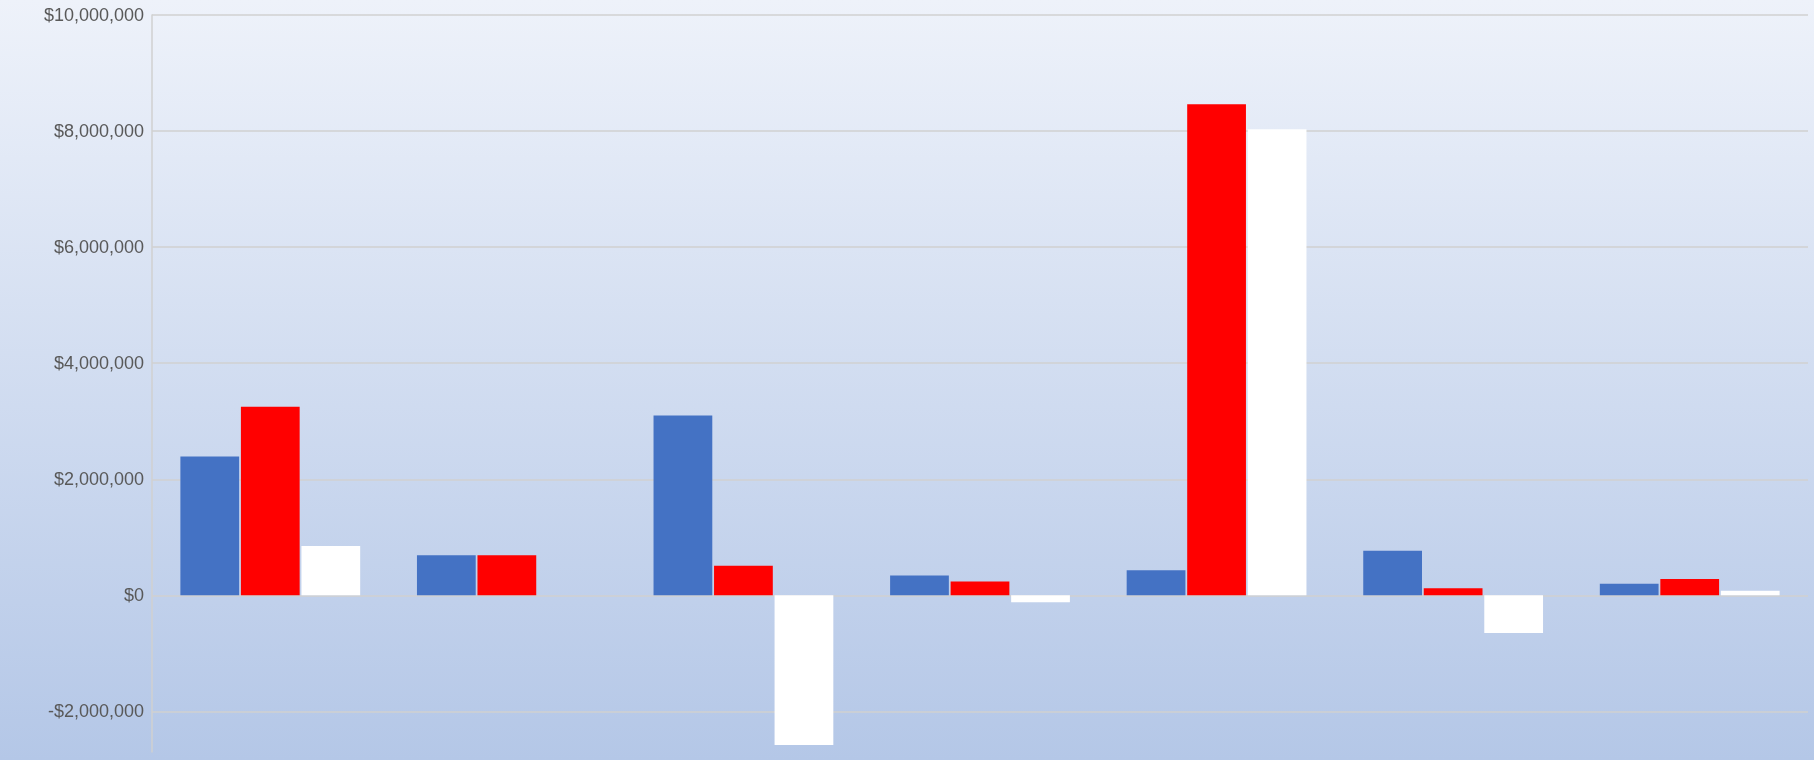 This screenshot has width=1814, height=760. I want to click on y-tick-label: $0, so click(133, 595).